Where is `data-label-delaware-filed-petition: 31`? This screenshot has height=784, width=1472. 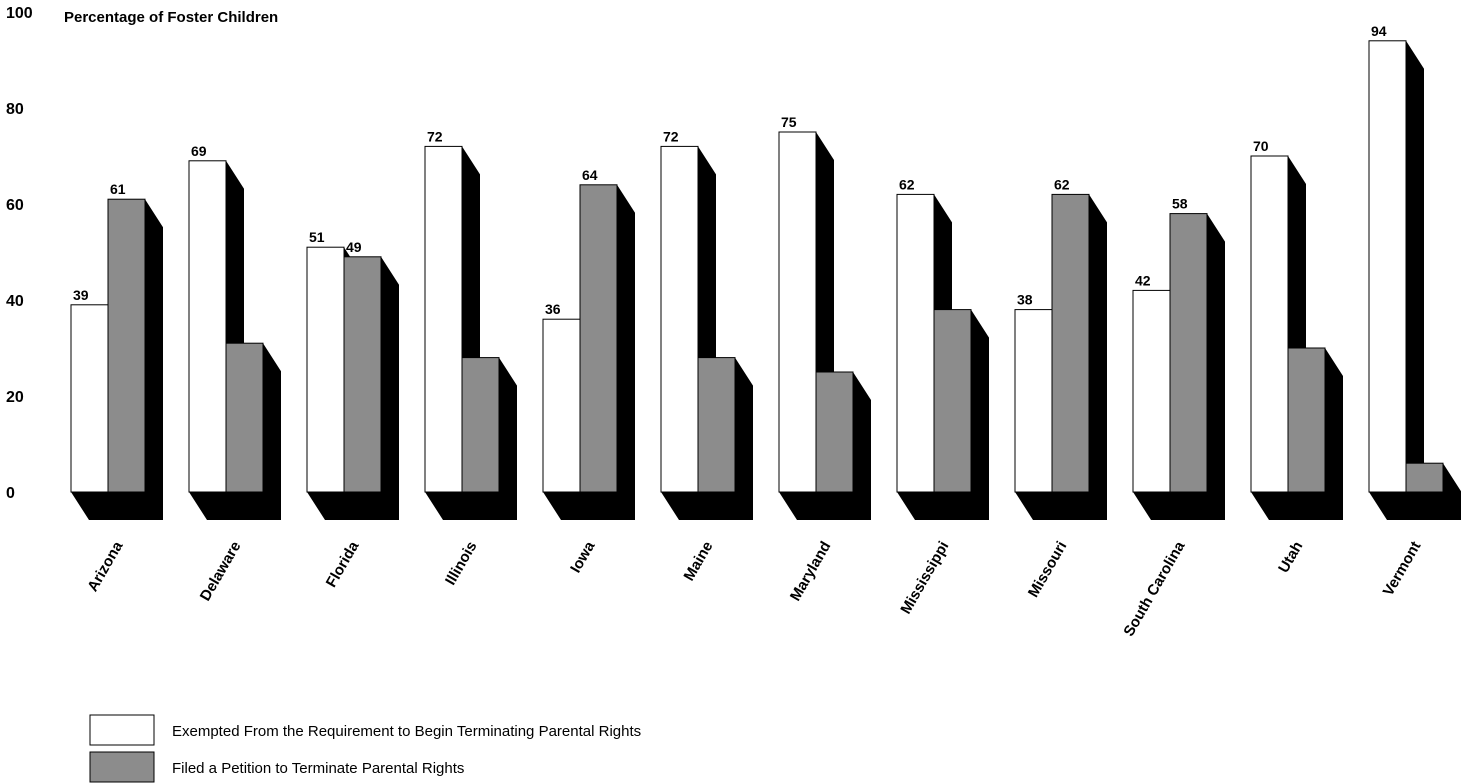
data-label-delaware-filed-petition: 31 is located at coordinates (236, 333).